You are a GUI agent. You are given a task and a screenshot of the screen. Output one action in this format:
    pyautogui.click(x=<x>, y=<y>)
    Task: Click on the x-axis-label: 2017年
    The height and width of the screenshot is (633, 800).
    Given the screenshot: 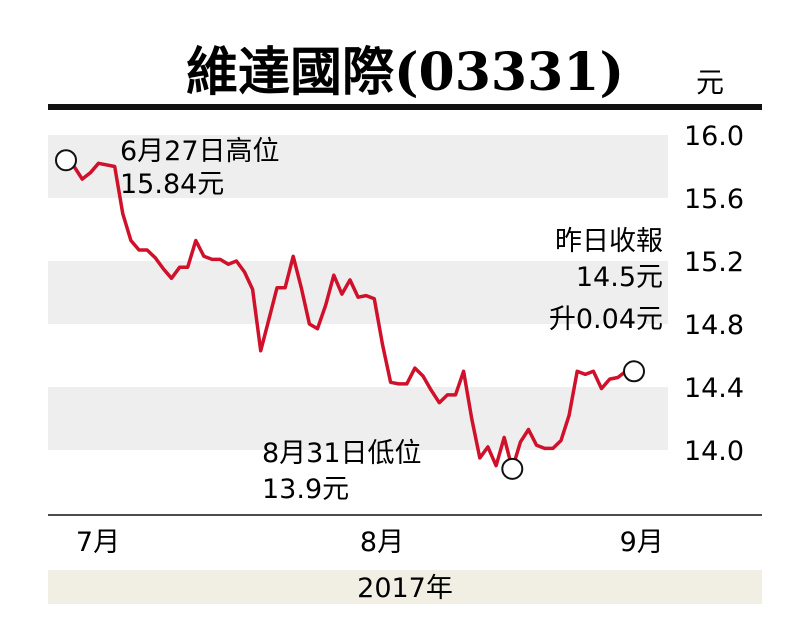 What is the action you would take?
    pyautogui.click(x=405, y=588)
    